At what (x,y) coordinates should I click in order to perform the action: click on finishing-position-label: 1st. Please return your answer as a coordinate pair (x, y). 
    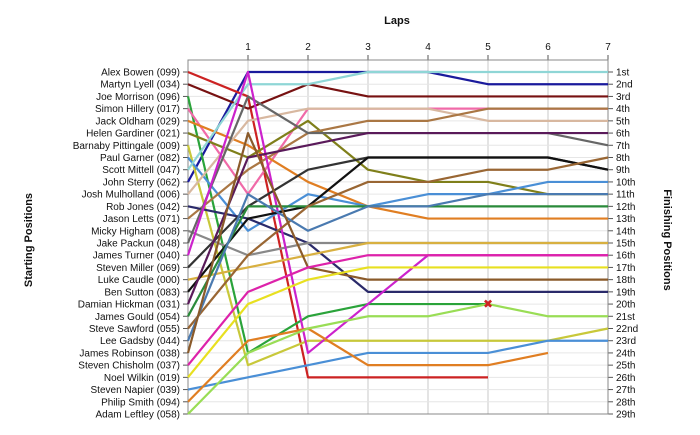
    Looking at the image, I should click on (623, 73).